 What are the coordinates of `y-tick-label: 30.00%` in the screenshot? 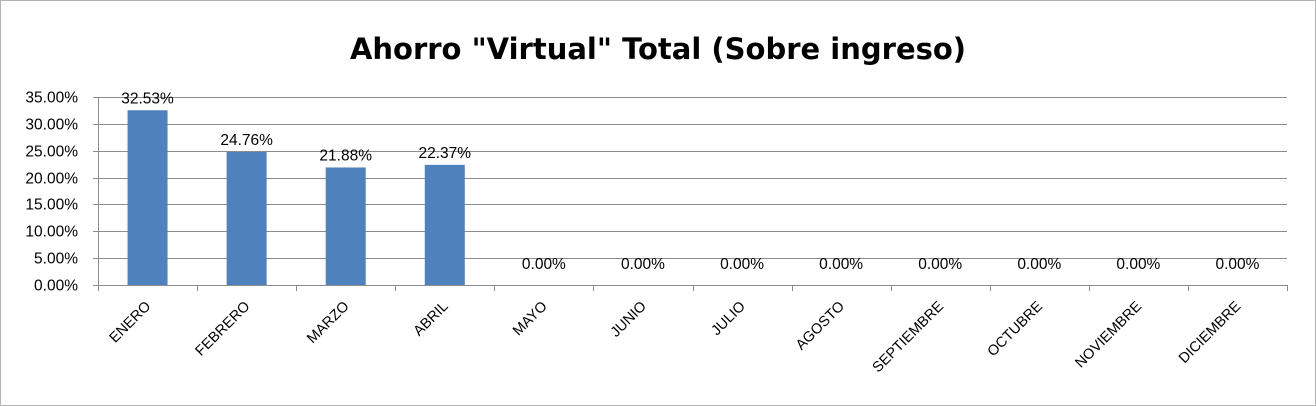 It's located at (51, 125).